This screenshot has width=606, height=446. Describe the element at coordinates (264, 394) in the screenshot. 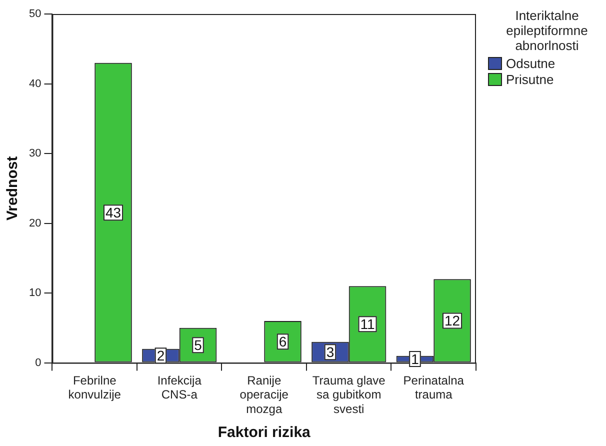

I see `x-tick-label: Ranije operacije mozga` at that location.